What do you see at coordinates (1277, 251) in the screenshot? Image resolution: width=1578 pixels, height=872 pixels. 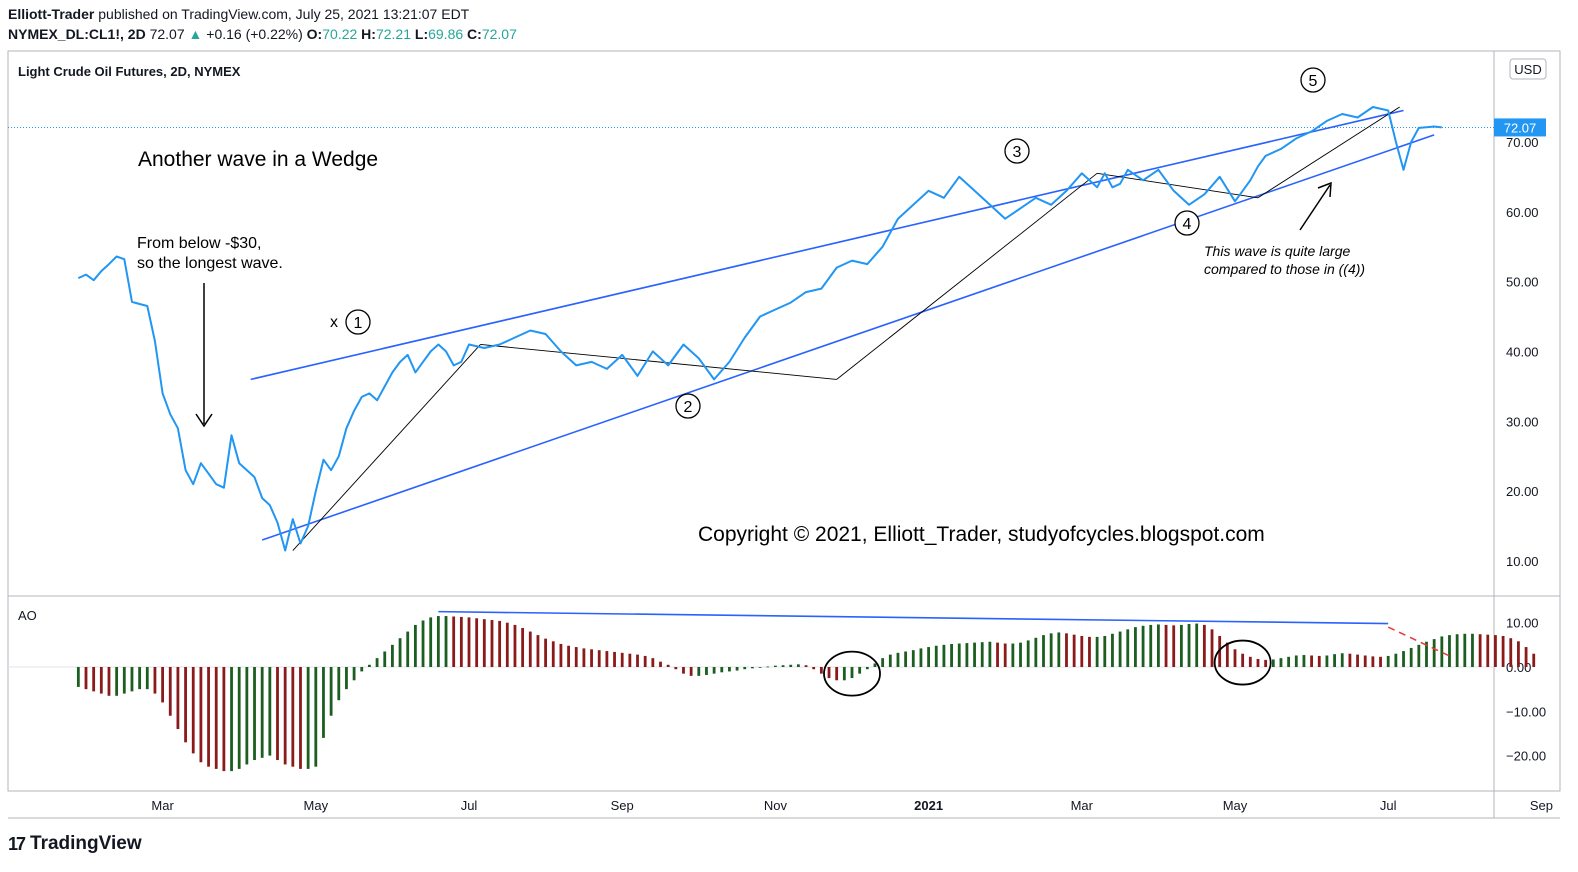 I see `italic-note-1: This wave is quite large` at bounding box center [1277, 251].